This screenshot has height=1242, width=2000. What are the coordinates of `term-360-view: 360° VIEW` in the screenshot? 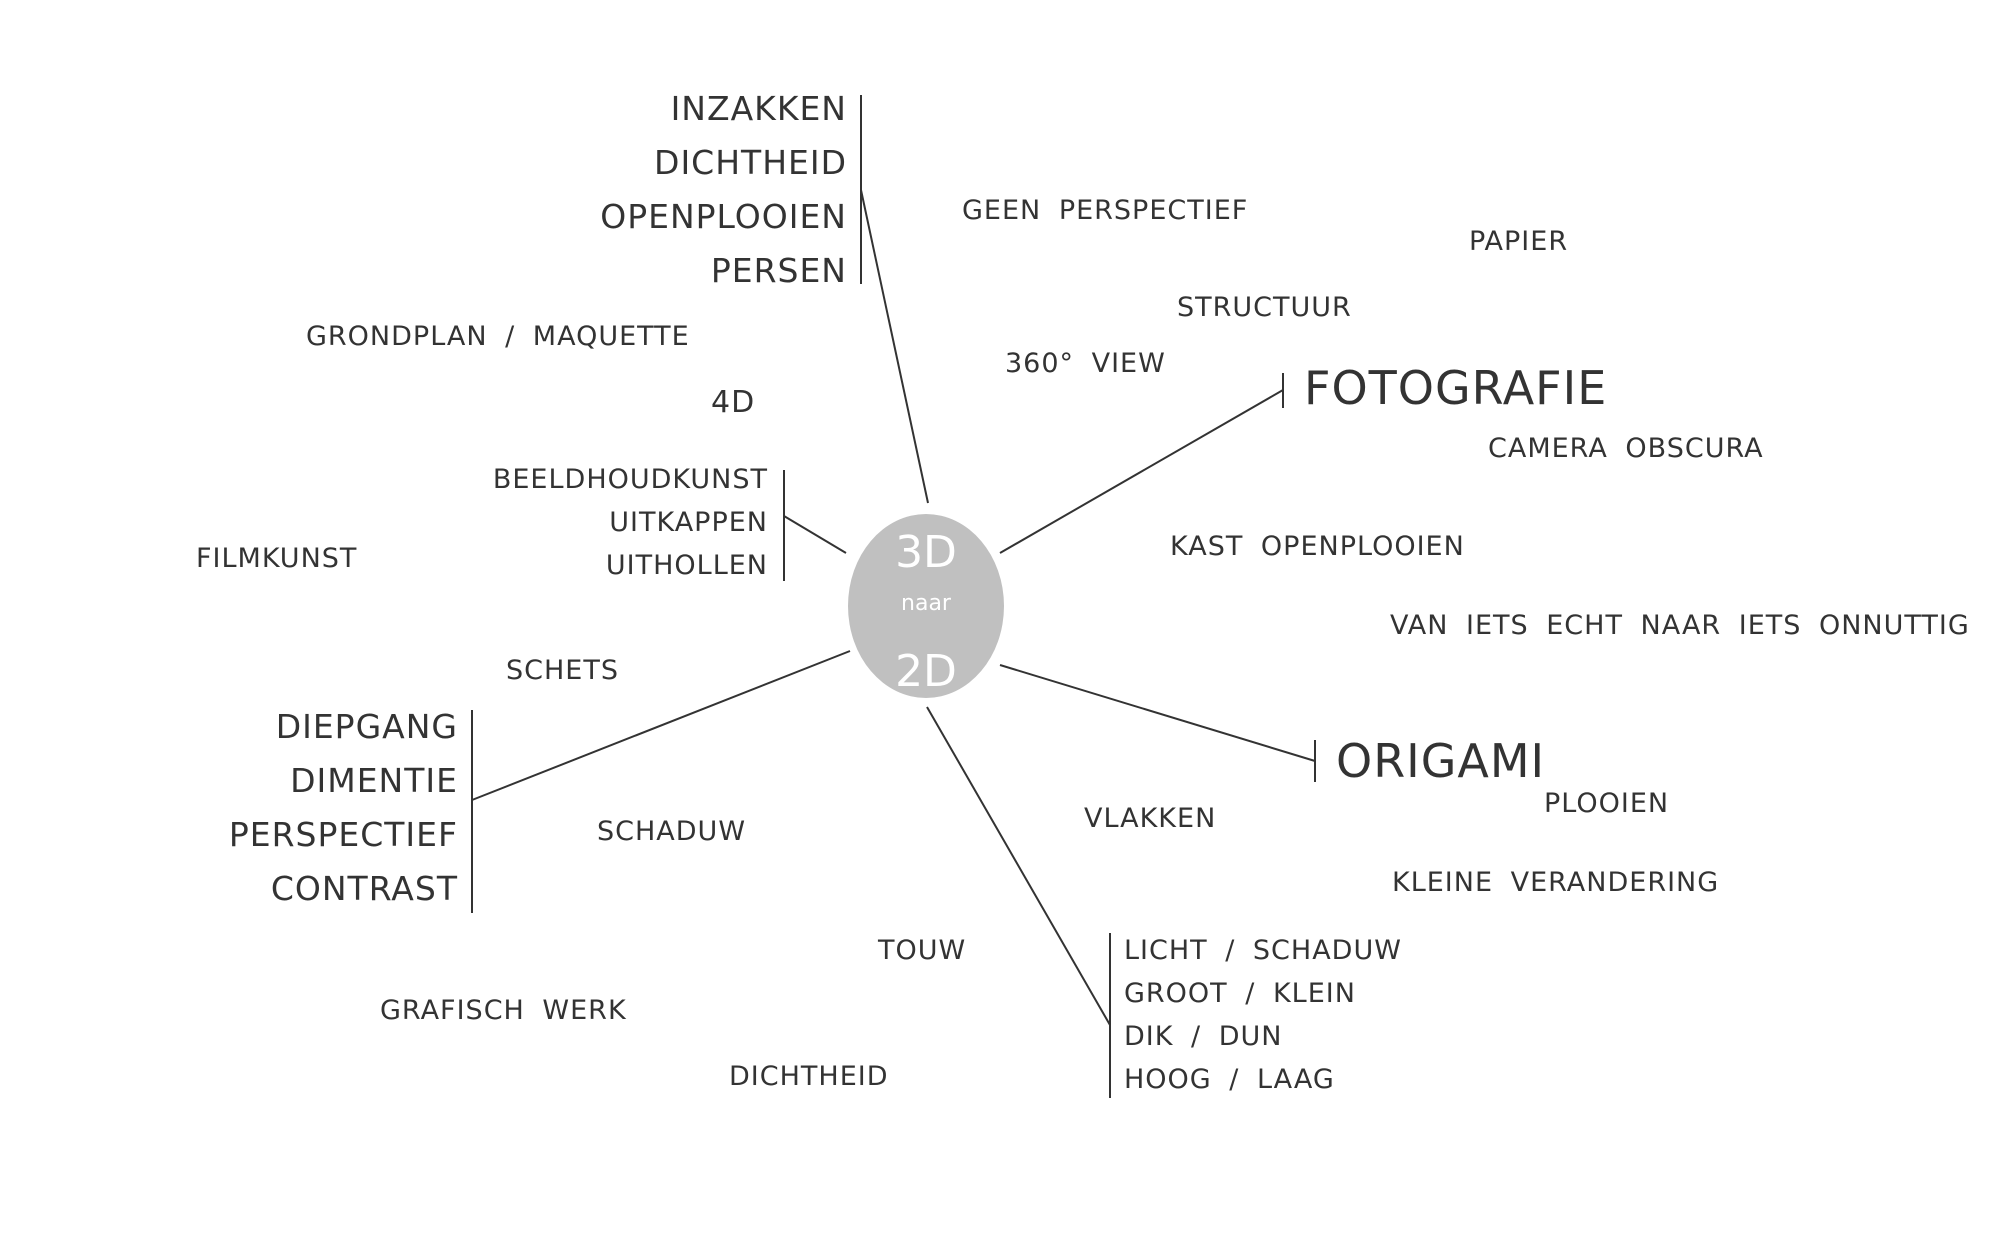 It's located at (1085, 363).